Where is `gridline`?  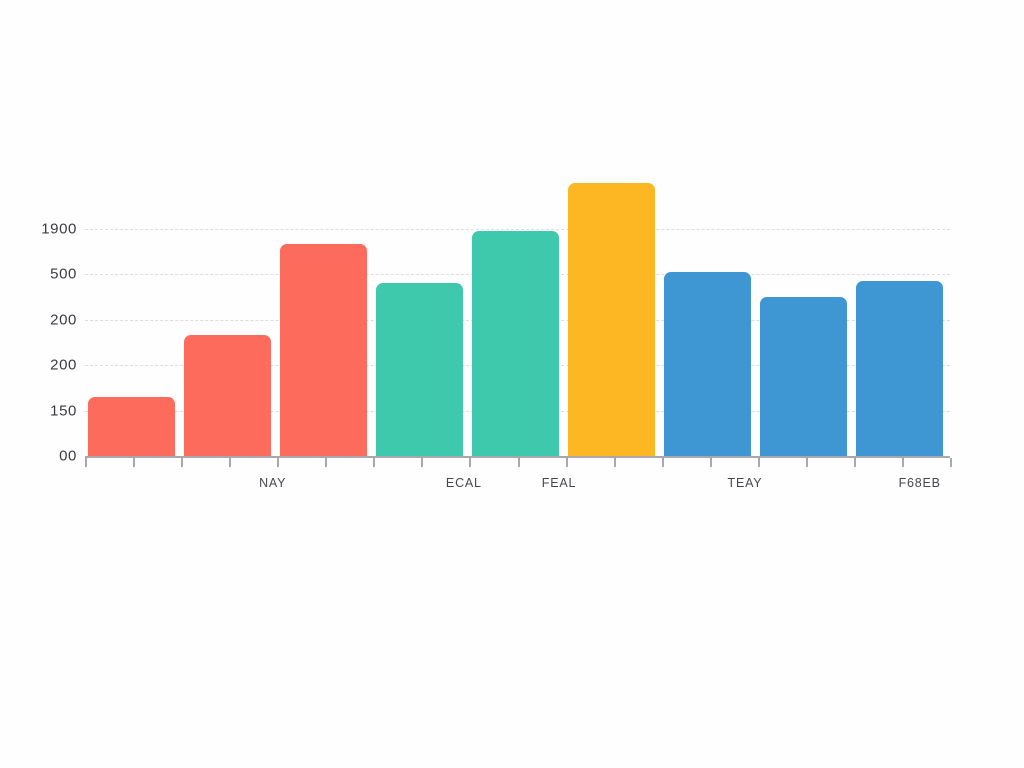
gridline is located at coordinates (517, 229).